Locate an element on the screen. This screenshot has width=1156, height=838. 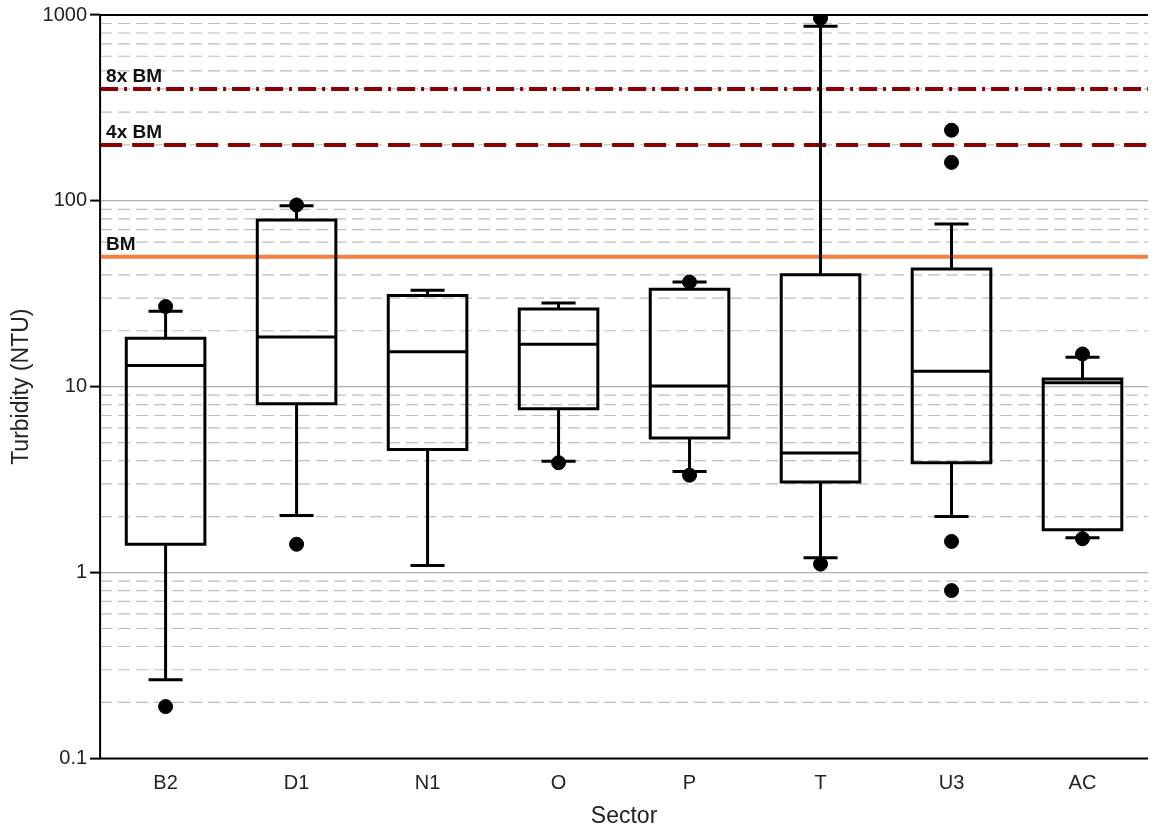
ref-line-label: 4x BM is located at coordinates (134, 131).